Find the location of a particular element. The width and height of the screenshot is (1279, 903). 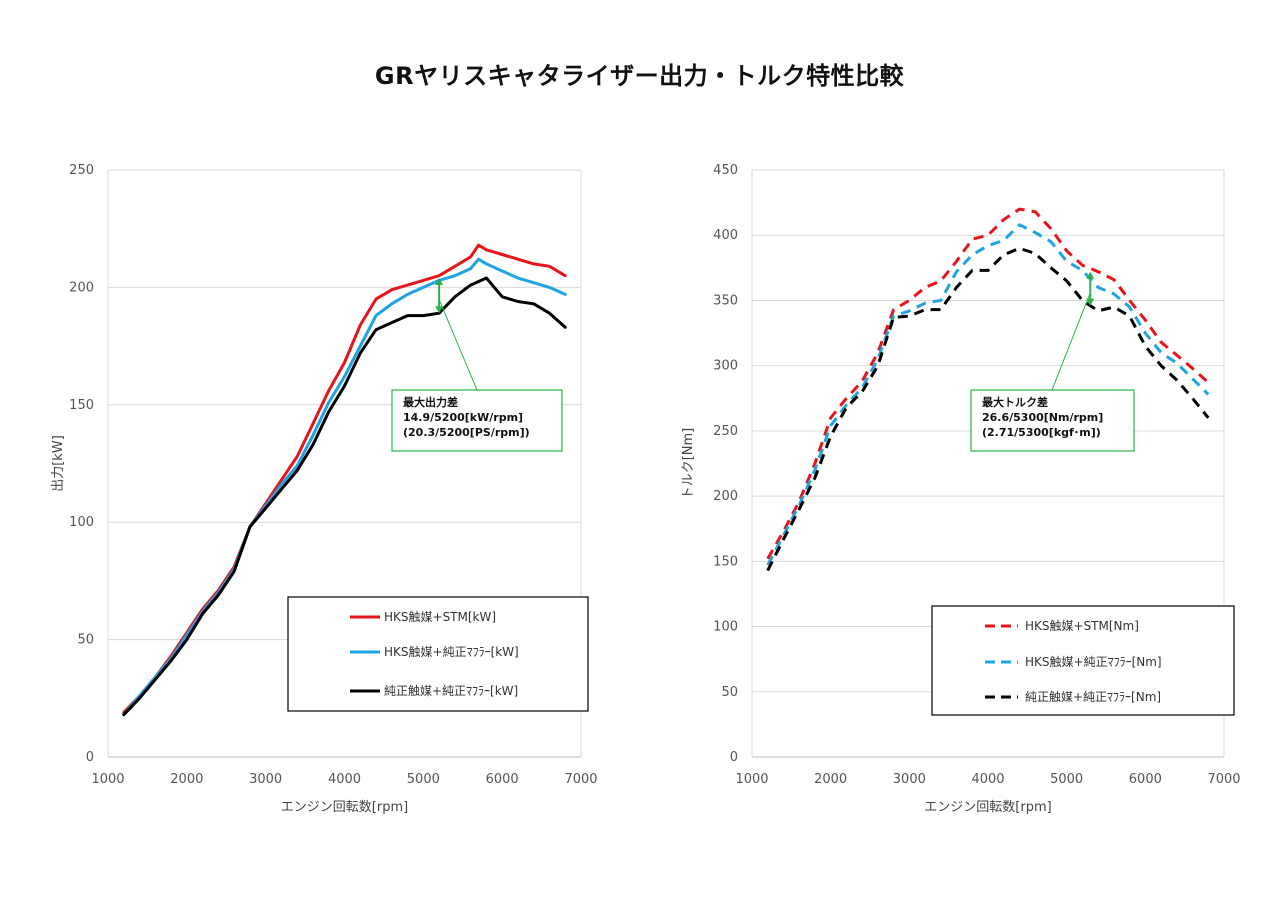

legend-label-2: 純正触媒+純正ﾏﾌﾗｰ[kW] is located at coordinates (451, 691).